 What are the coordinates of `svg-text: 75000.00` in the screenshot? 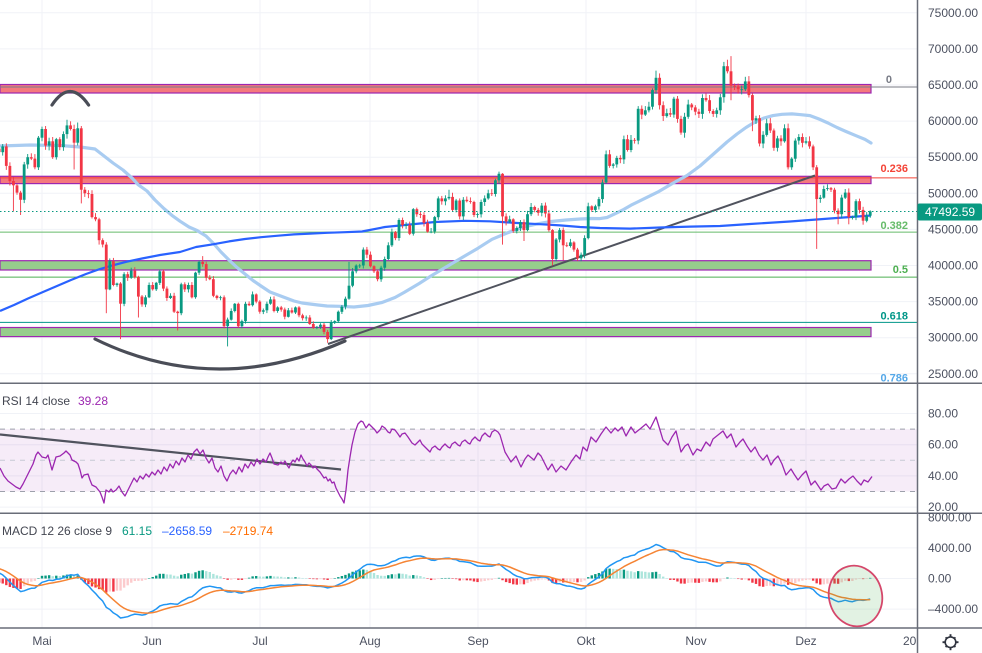 It's located at (953, 13).